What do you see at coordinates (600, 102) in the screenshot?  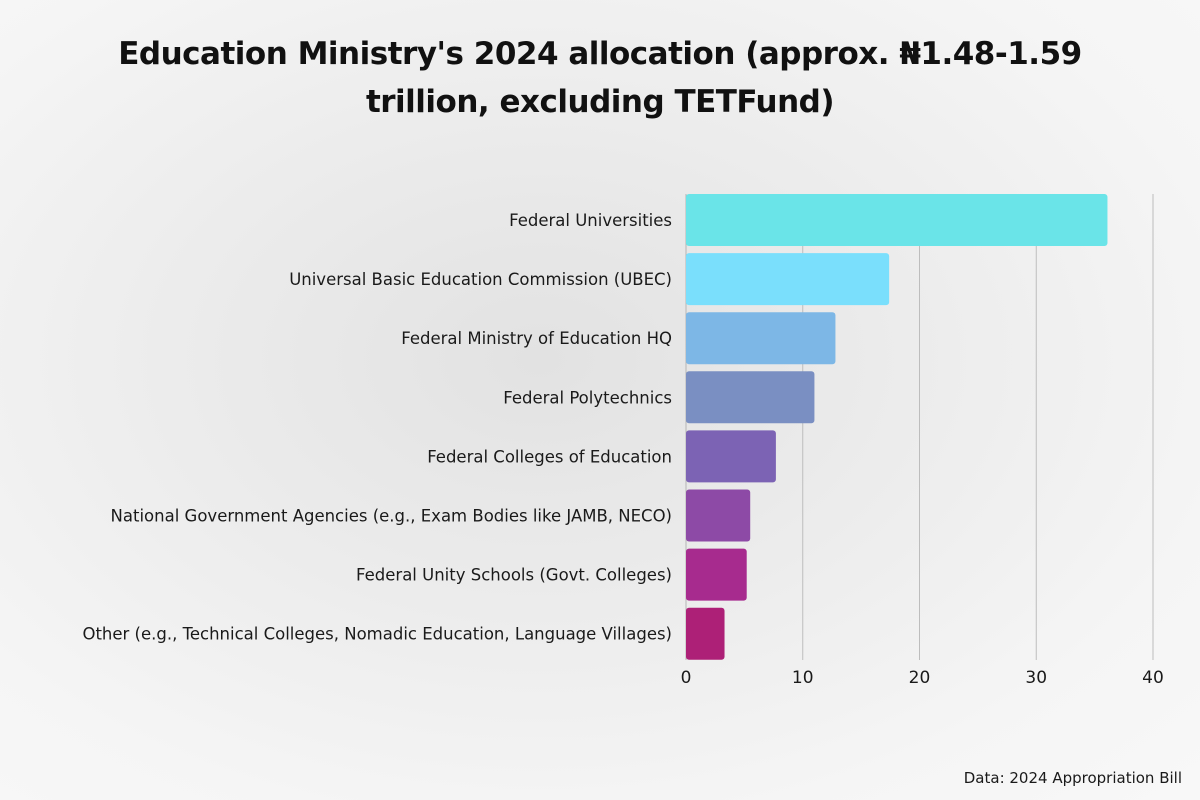 I see `chart-title-line-2: trillion, excluding TETFund)` at bounding box center [600, 102].